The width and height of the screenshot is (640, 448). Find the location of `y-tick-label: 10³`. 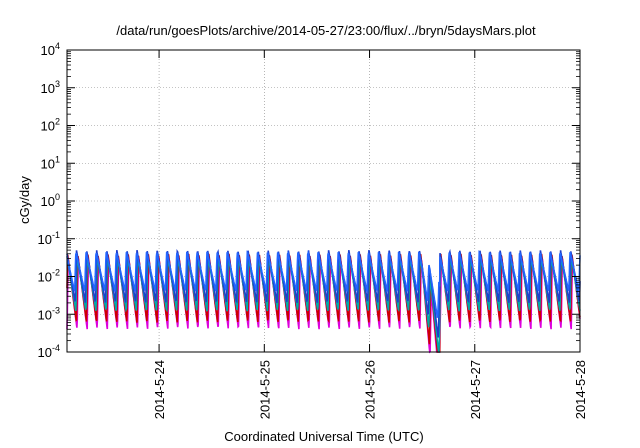

y-tick-label: 10³ is located at coordinates (50, 87).